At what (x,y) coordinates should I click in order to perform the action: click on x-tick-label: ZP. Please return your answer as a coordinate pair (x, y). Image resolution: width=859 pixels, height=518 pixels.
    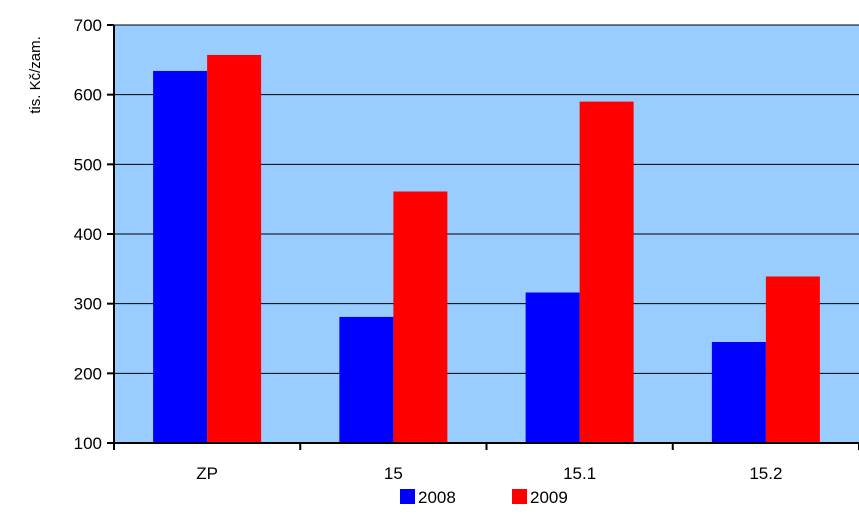
    Looking at the image, I should click on (207, 473).